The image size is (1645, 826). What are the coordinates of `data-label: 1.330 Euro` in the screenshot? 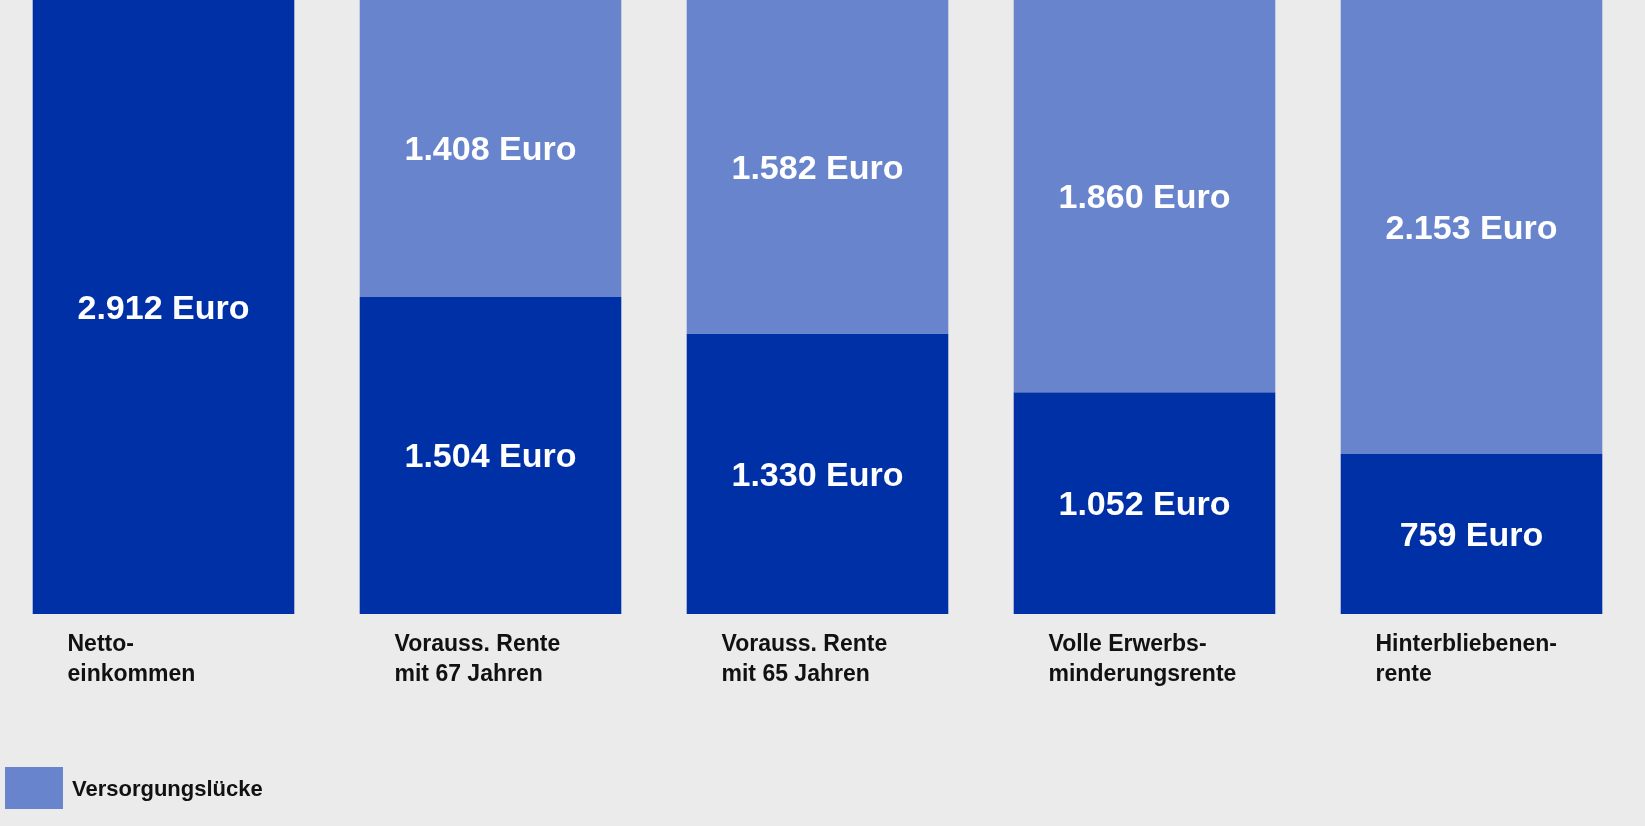 It's located at (817, 473).